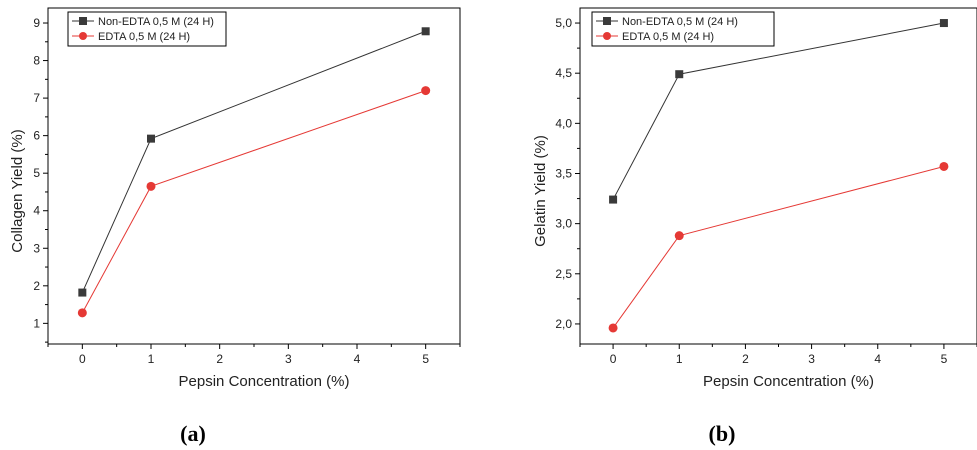 This screenshot has width=977, height=450. Describe the element at coordinates (36, 61) in the screenshot. I see `y-tick-label: 8` at that location.